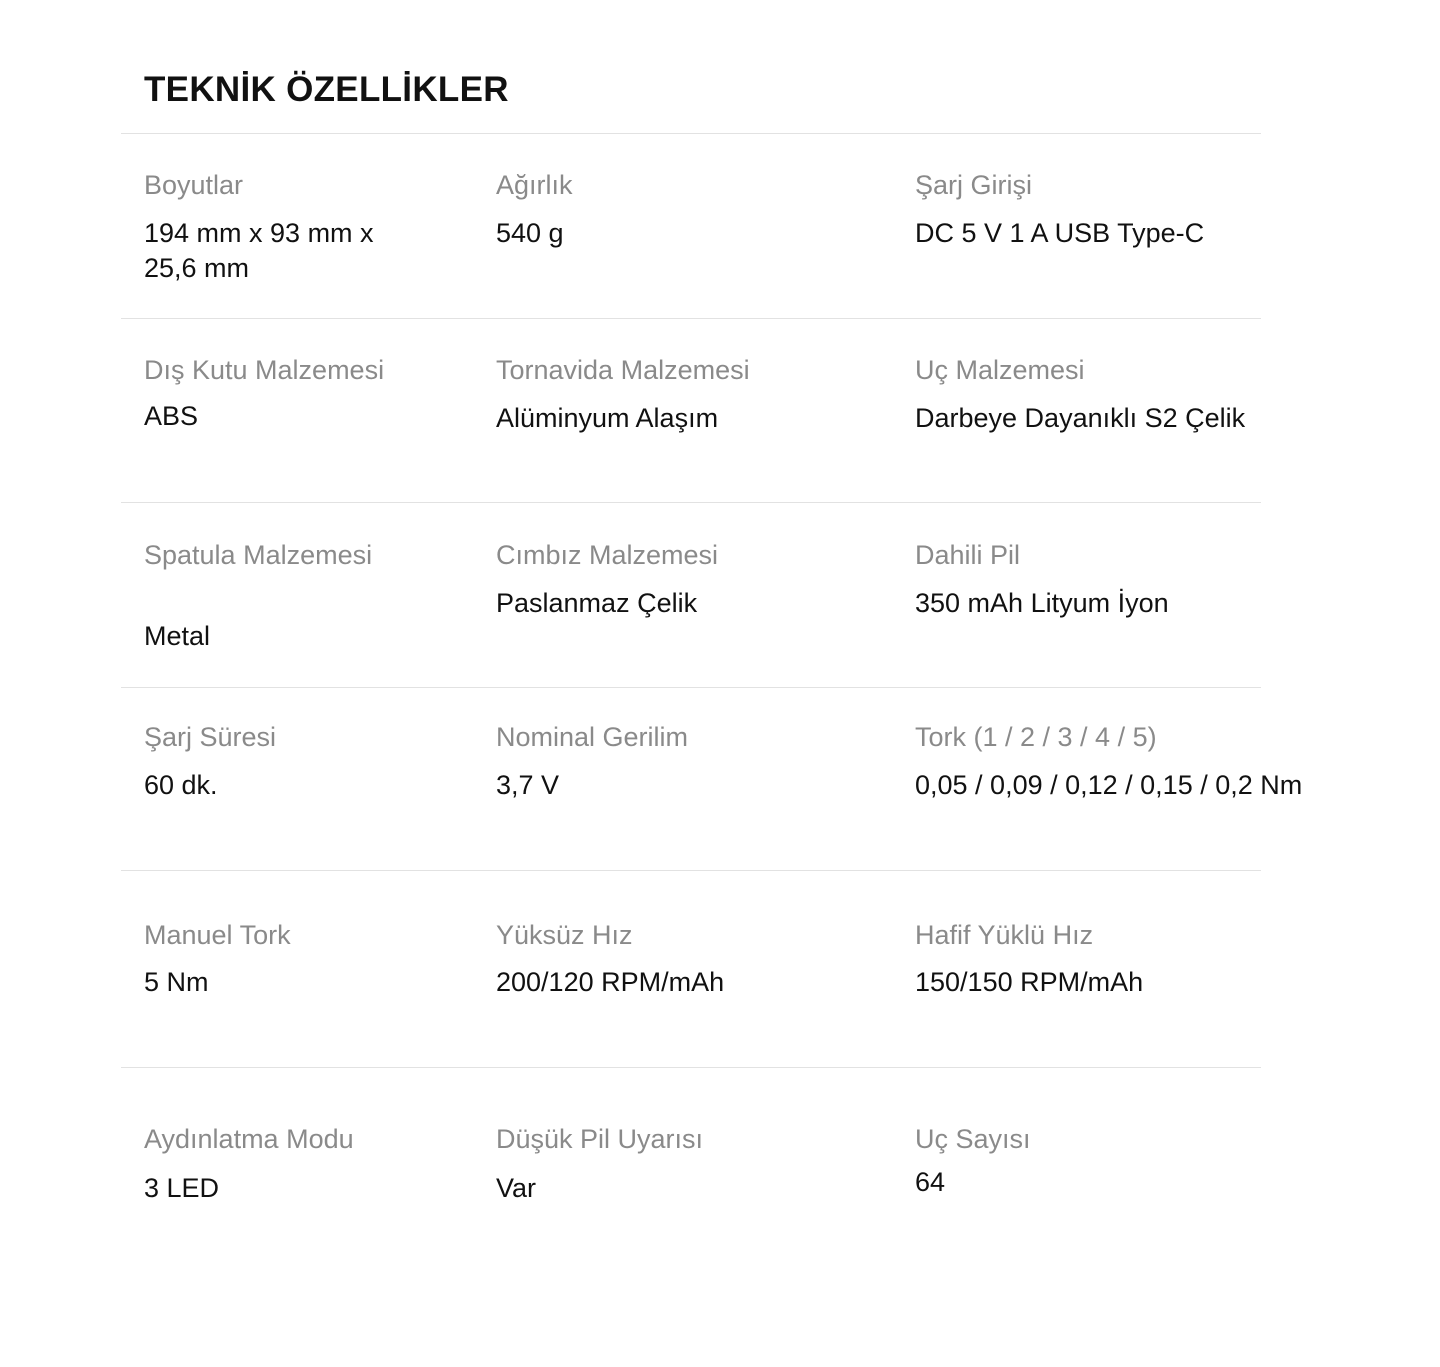 The image size is (1440, 1367). Describe the element at coordinates (176, 982) in the screenshot. I see `spec-value: 5 Nm` at that location.